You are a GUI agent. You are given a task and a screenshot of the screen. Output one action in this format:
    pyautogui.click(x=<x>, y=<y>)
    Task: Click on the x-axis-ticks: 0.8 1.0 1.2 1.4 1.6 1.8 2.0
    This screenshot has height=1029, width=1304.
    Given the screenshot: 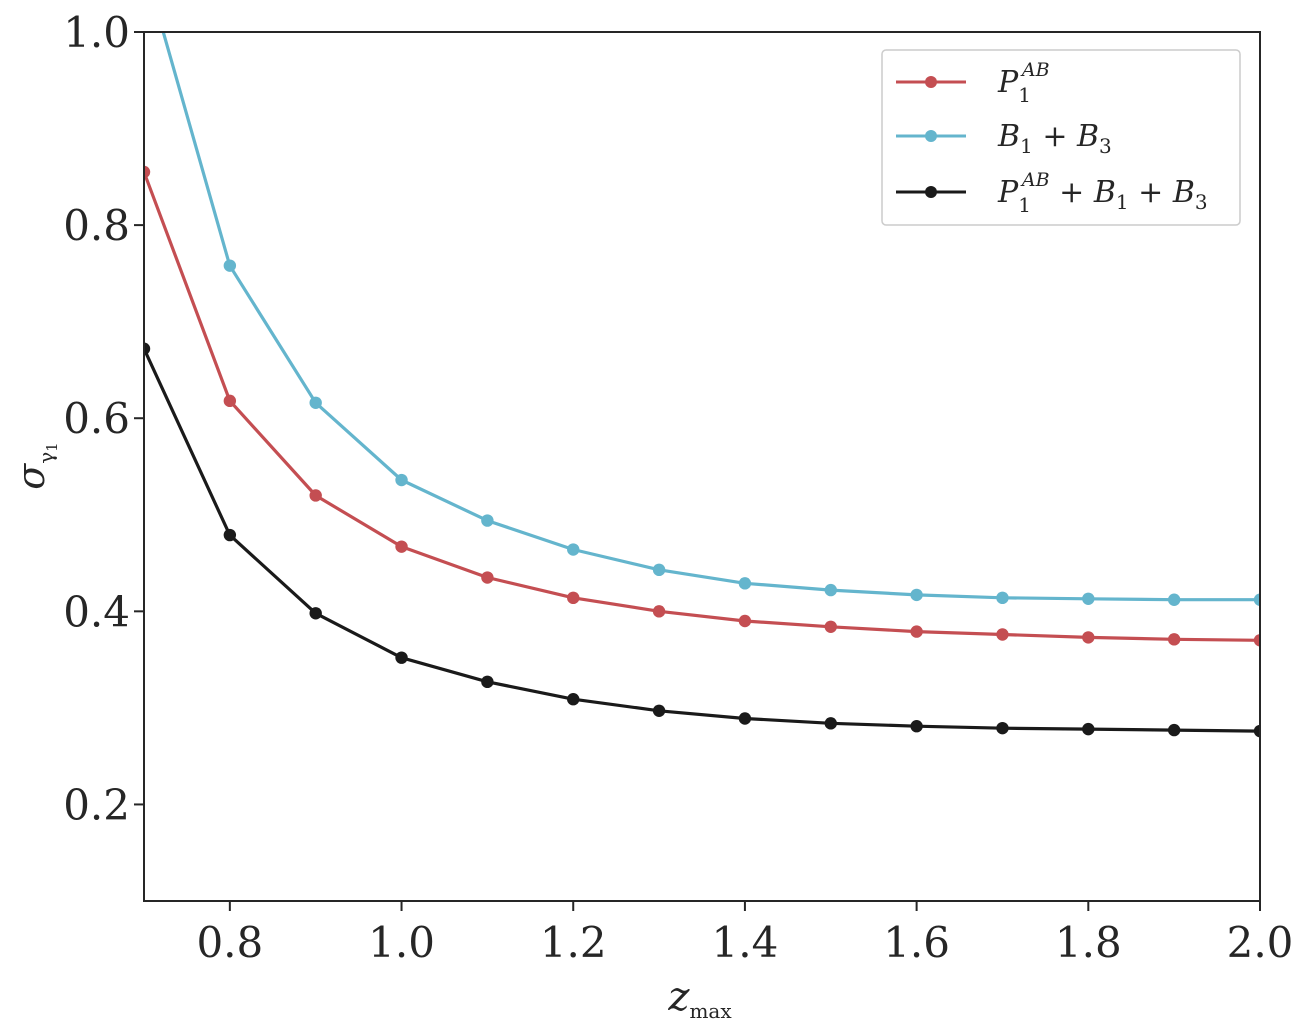 What is the action you would take?
    pyautogui.click(x=744, y=934)
    